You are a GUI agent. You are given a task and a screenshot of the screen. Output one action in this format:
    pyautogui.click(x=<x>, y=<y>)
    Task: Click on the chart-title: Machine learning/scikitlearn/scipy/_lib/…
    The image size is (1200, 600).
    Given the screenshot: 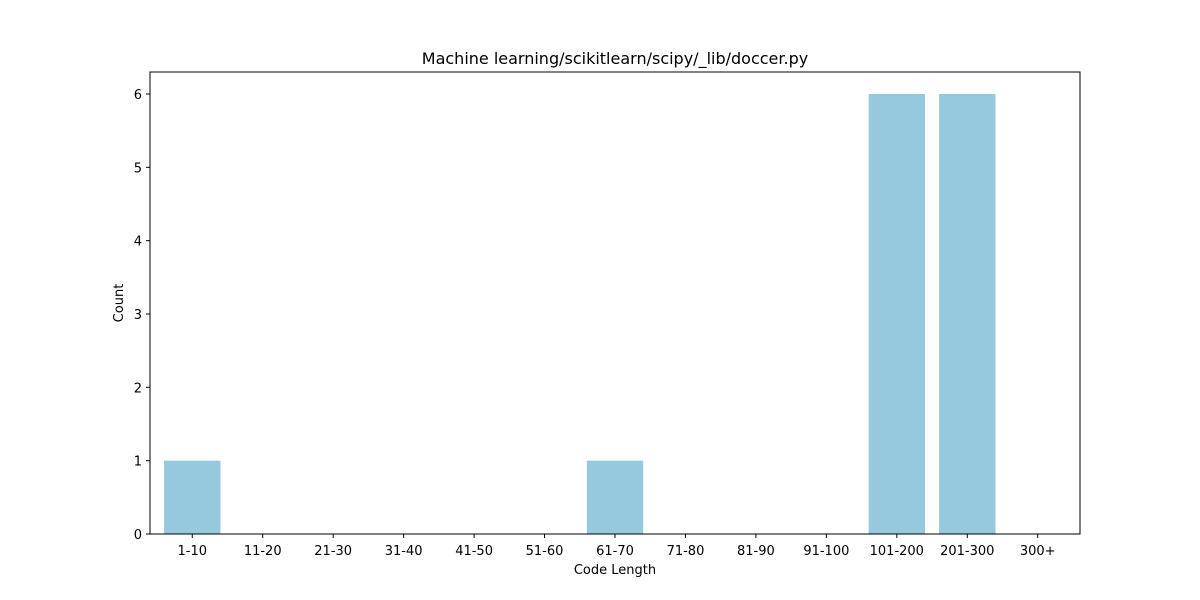 What is the action you would take?
    pyautogui.click(x=615, y=59)
    